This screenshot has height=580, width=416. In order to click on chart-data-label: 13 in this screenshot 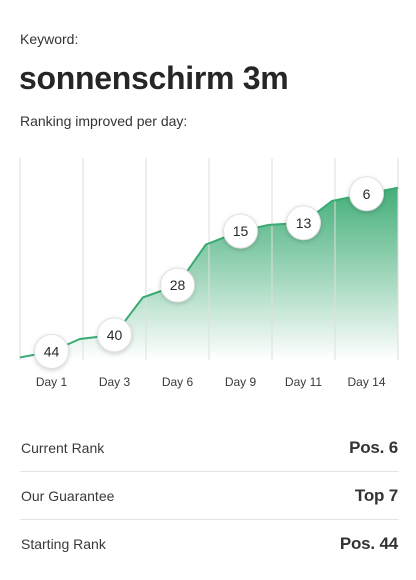, I will do `click(304, 223)`.